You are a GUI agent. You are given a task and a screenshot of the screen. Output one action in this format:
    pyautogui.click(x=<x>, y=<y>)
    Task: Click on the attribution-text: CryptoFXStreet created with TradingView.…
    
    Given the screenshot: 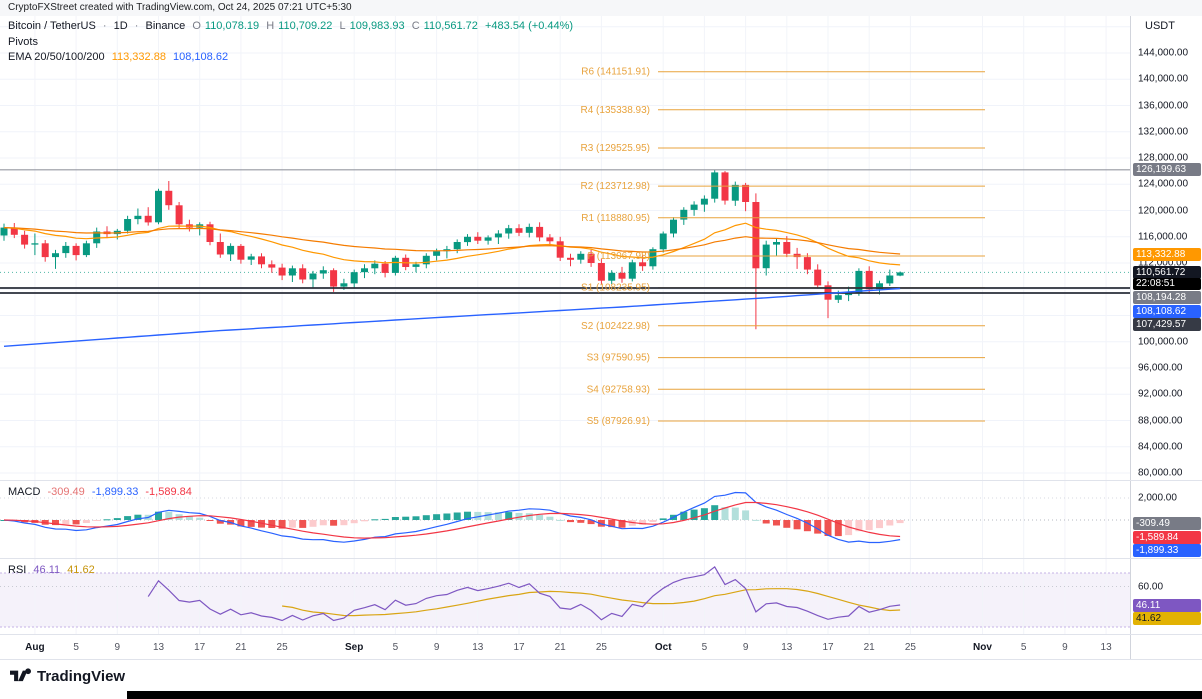 What is the action you would take?
    pyautogui.click(x=180, y=7)
    